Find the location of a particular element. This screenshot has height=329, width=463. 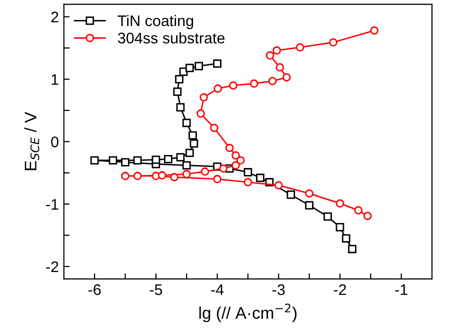

x-tick-label: -6 is located at coordinates (94, 290).